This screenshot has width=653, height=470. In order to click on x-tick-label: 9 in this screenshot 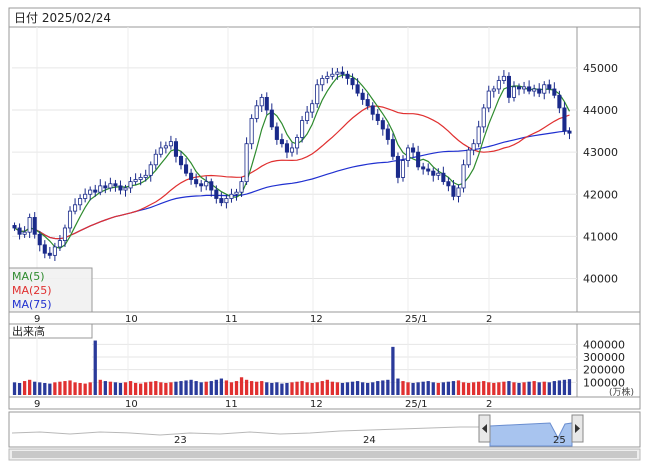, I will do `click(37, 319)`.